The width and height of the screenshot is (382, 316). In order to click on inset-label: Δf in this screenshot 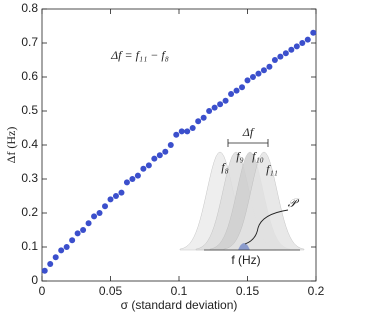, I will do `click(248, 132)`.